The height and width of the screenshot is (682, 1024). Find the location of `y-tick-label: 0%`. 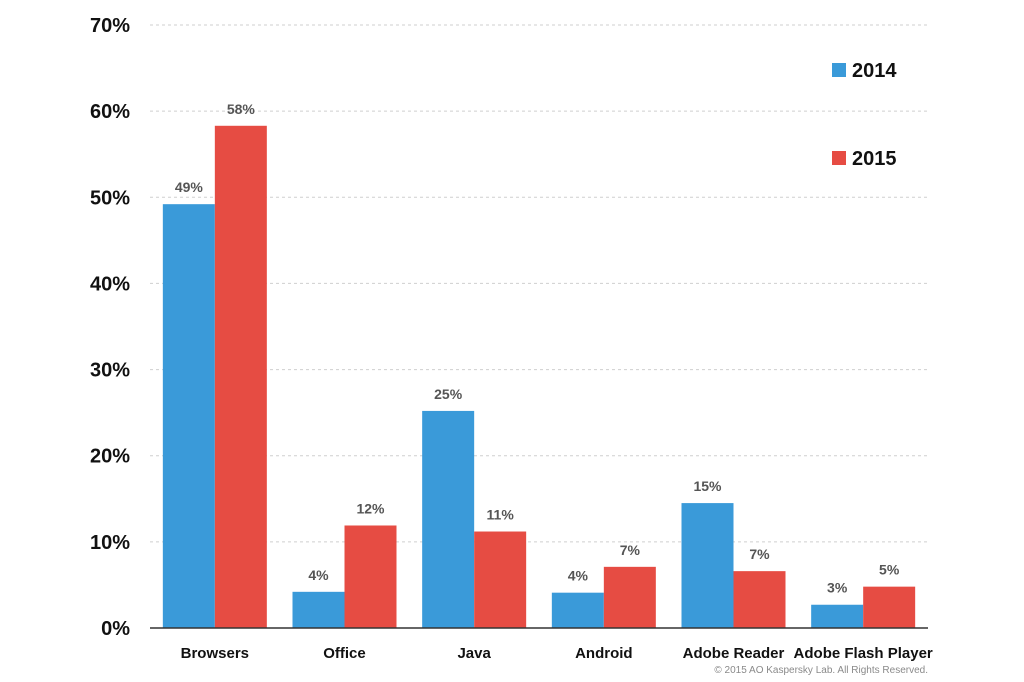

y-tick-label: 0% is located at coordinates (115, 629).